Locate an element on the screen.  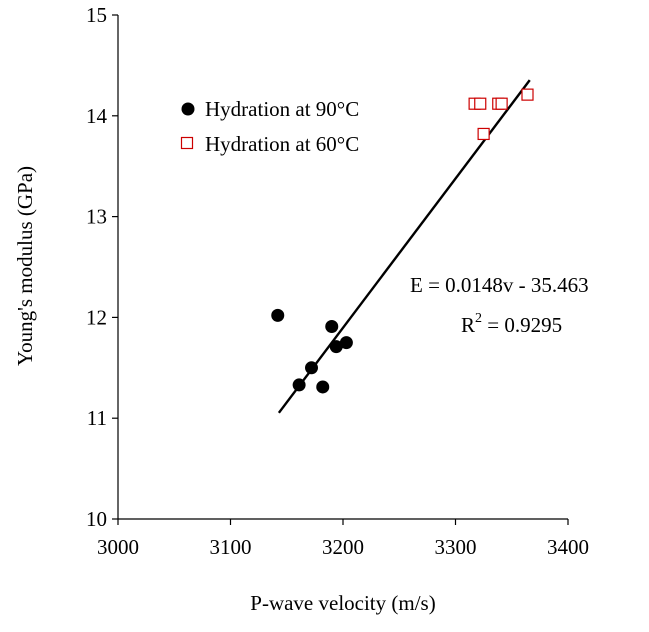
regression-equation: E = 0.0148v - 35.463 is located at coordinates (499, 285).